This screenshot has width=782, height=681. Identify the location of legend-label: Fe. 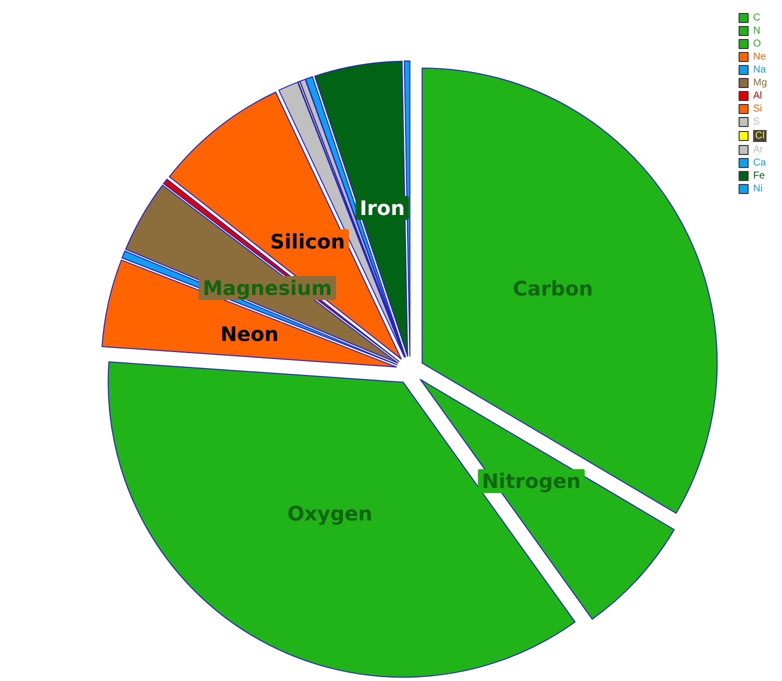
(759, 176).